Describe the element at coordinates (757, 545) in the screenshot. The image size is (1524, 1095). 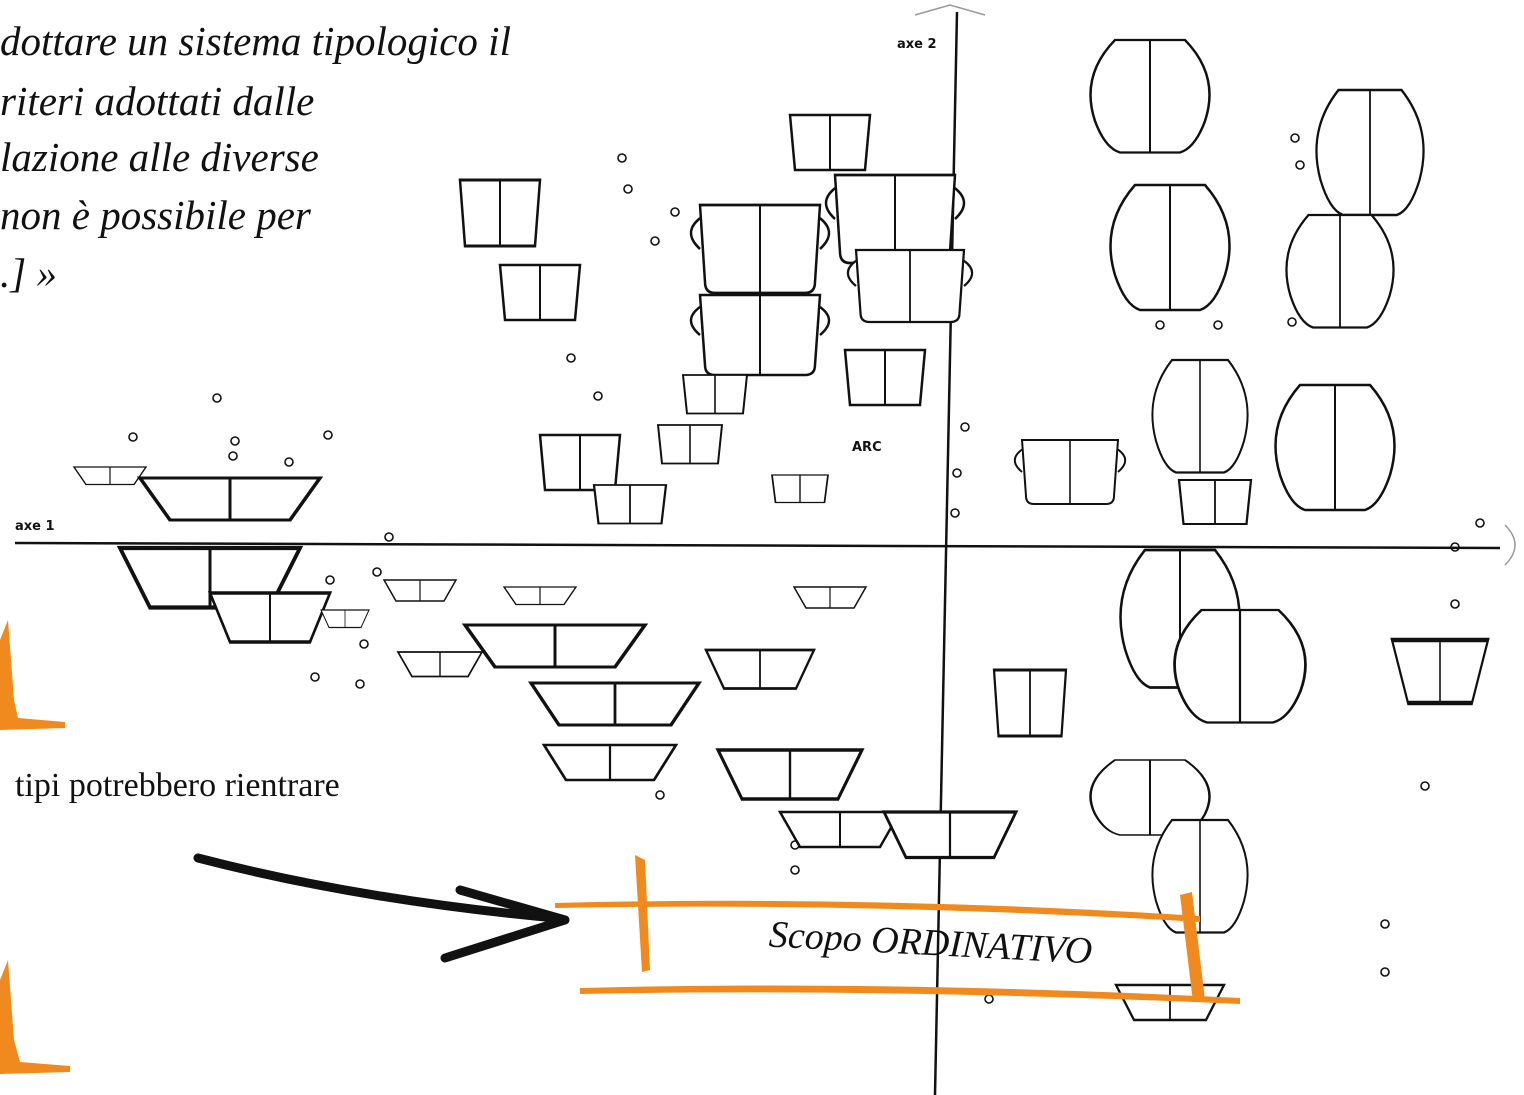
I see `axis-horizontal` at that location.